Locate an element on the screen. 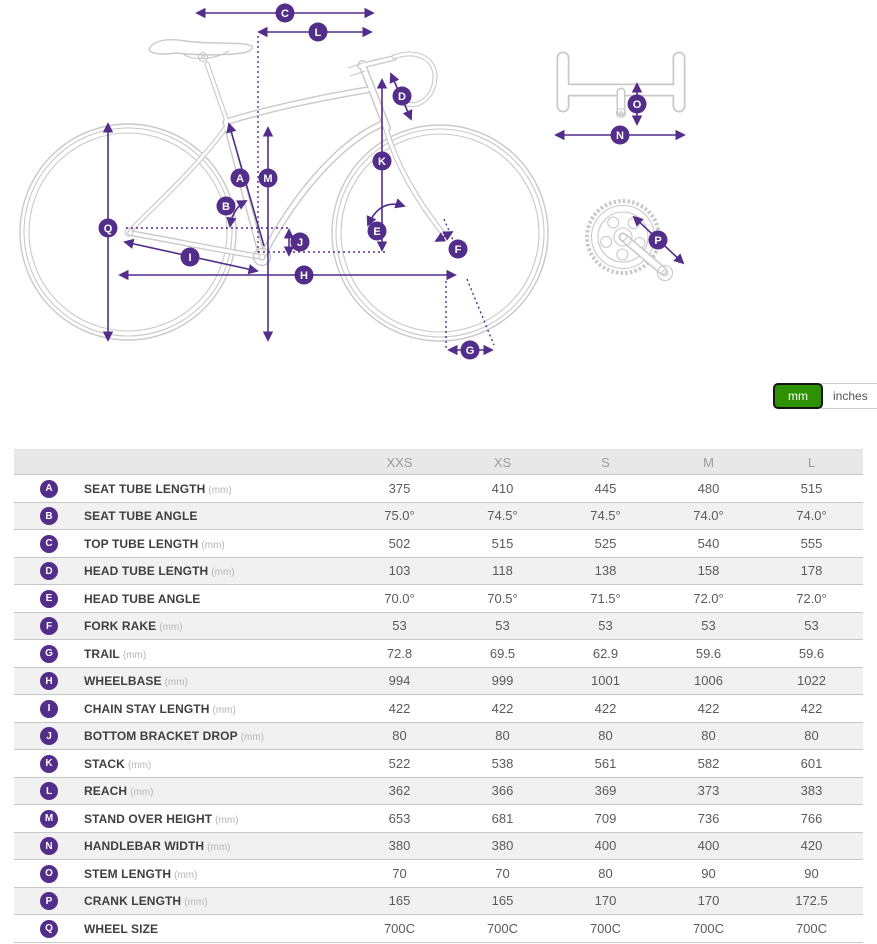  row-label-cell: BOTTOM BRACKET DROP (mm) is located at coordinates (216, 736).